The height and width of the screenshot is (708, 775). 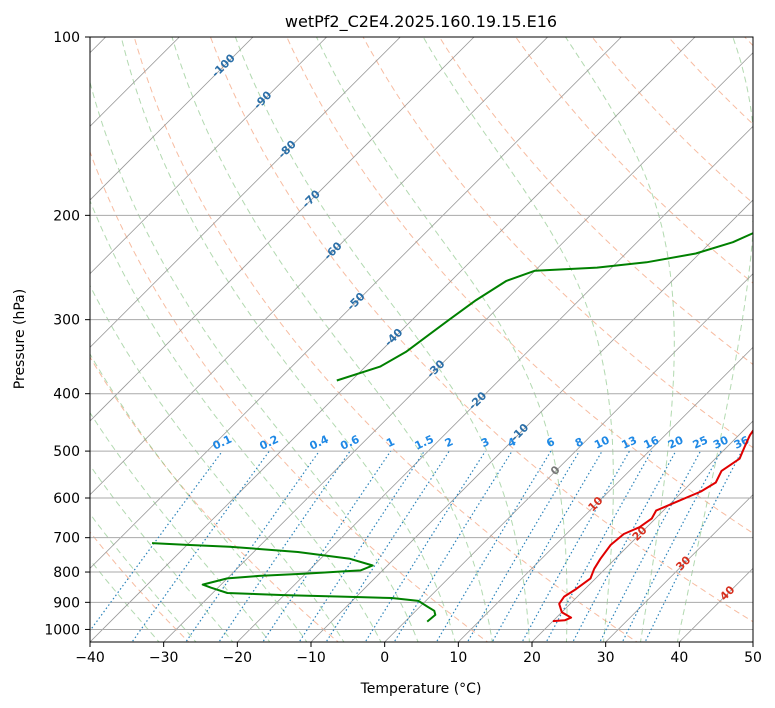 I want to click on isotherm-label: -20, so click(x=477, y=400).